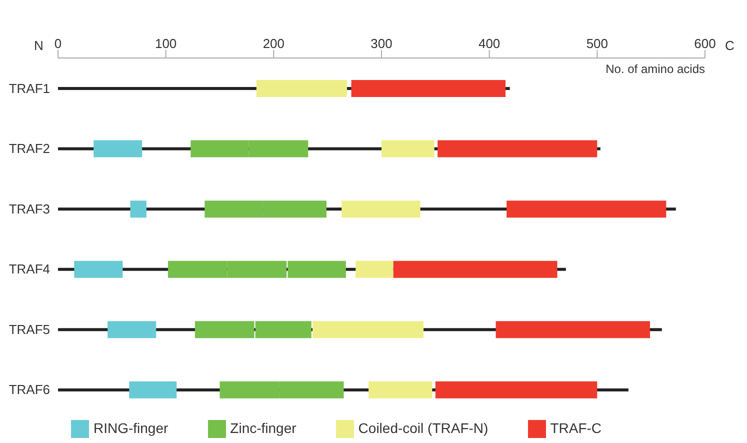  I want to click on y-tick-label: TRAF3, so click(29, 208).